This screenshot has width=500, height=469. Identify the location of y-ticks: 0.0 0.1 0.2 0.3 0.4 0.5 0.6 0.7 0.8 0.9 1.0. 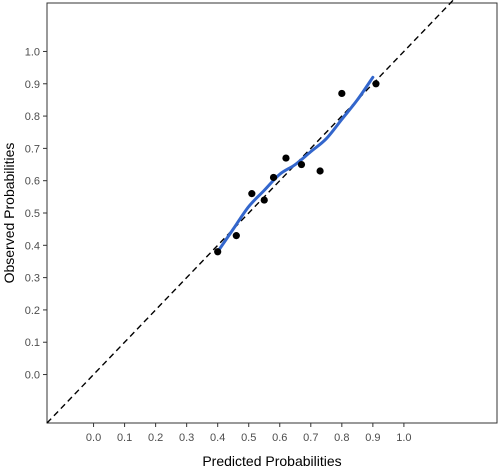
(36, 214).